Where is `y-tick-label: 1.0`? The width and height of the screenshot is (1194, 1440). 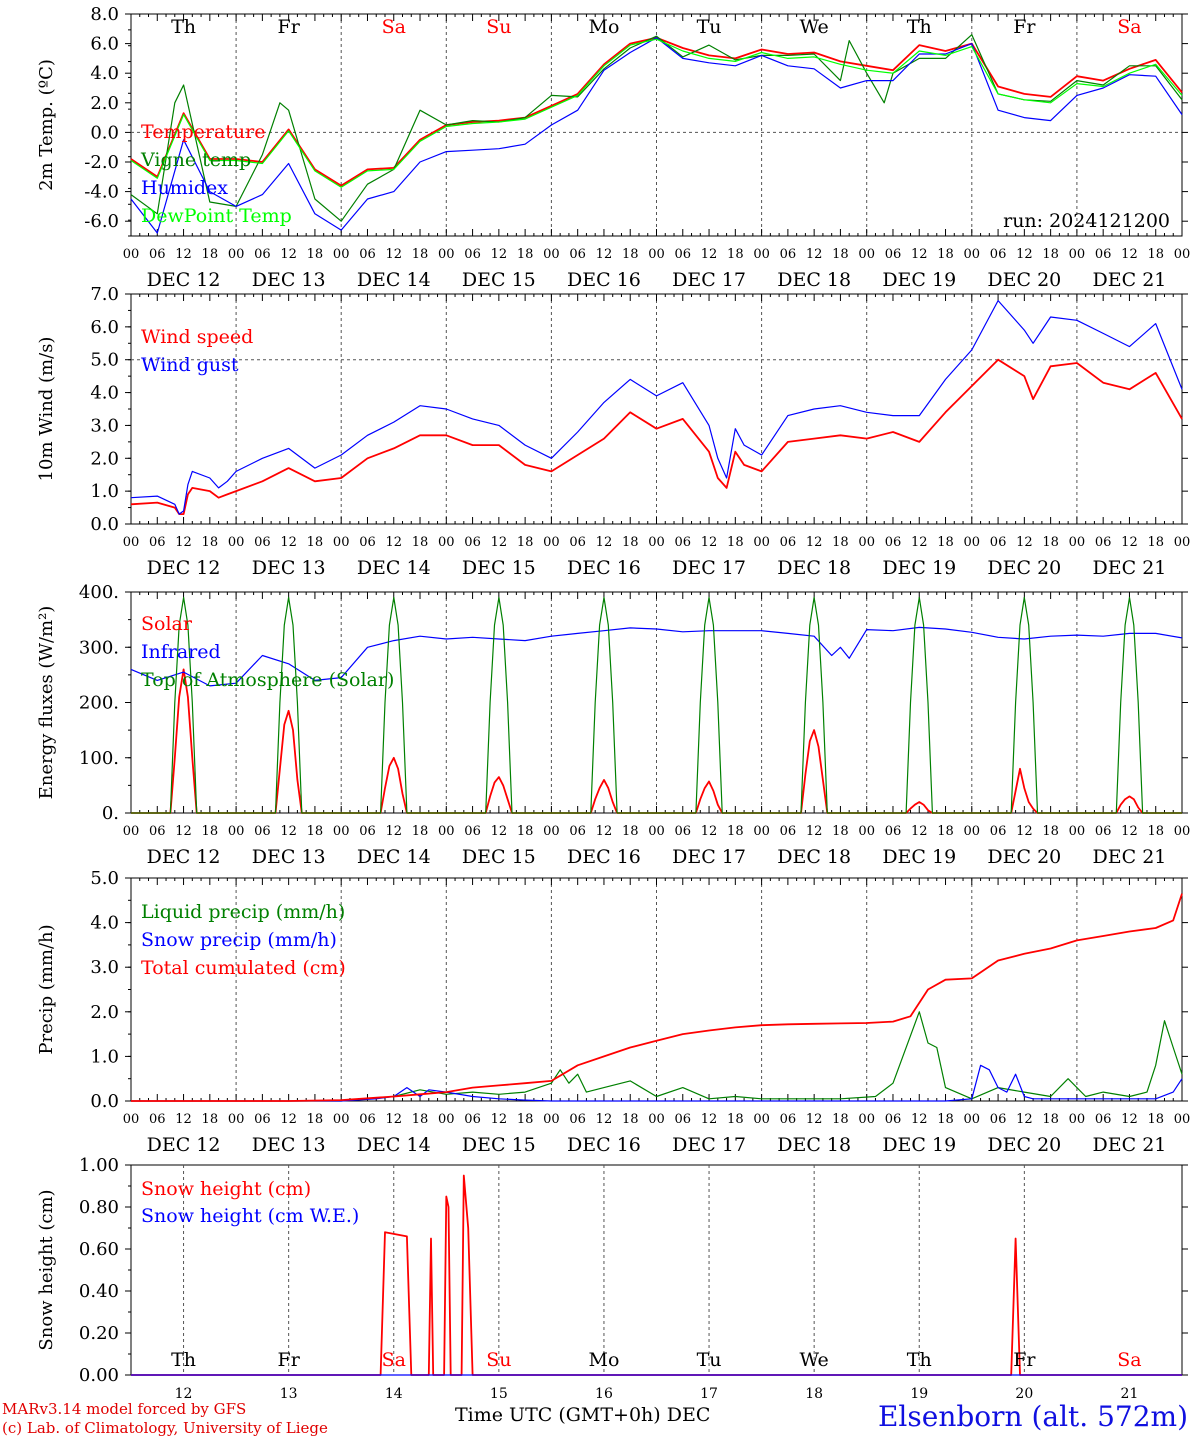
y-tick-label: 1.0 is located at coordinates (104, 491).